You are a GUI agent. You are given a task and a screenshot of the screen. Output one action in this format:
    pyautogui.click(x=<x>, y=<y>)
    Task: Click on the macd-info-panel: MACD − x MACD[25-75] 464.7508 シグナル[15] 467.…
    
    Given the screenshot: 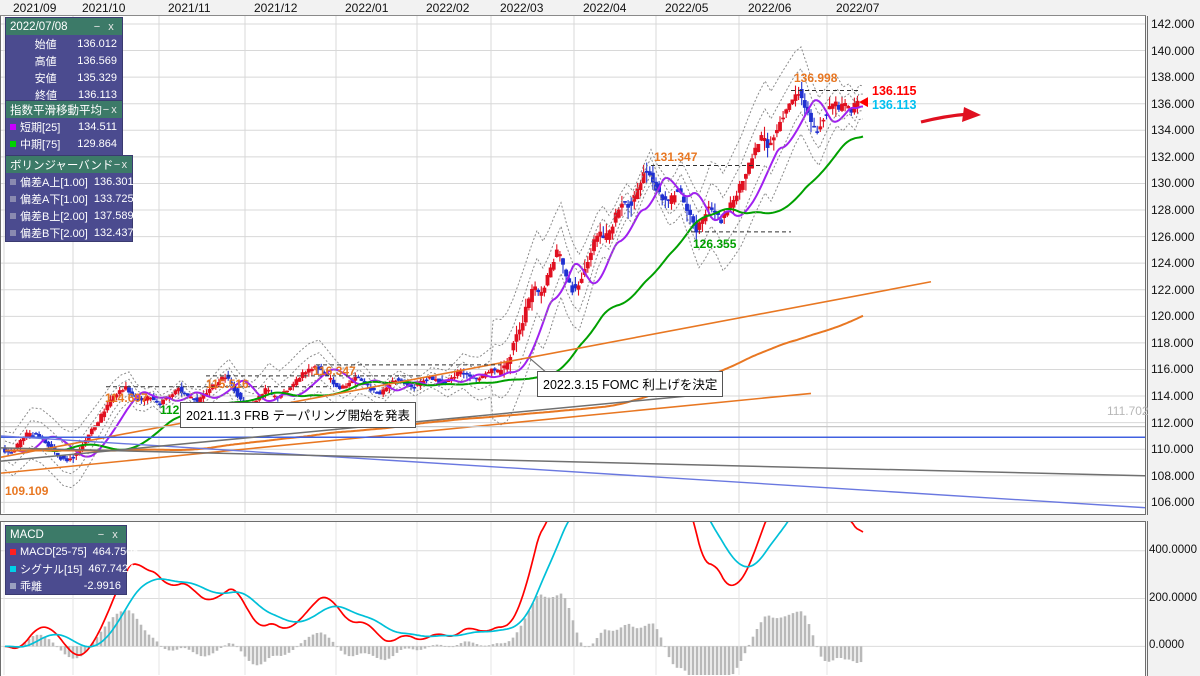 What is the action you would take?
    pyautogui.click(x=72, y=560)
    